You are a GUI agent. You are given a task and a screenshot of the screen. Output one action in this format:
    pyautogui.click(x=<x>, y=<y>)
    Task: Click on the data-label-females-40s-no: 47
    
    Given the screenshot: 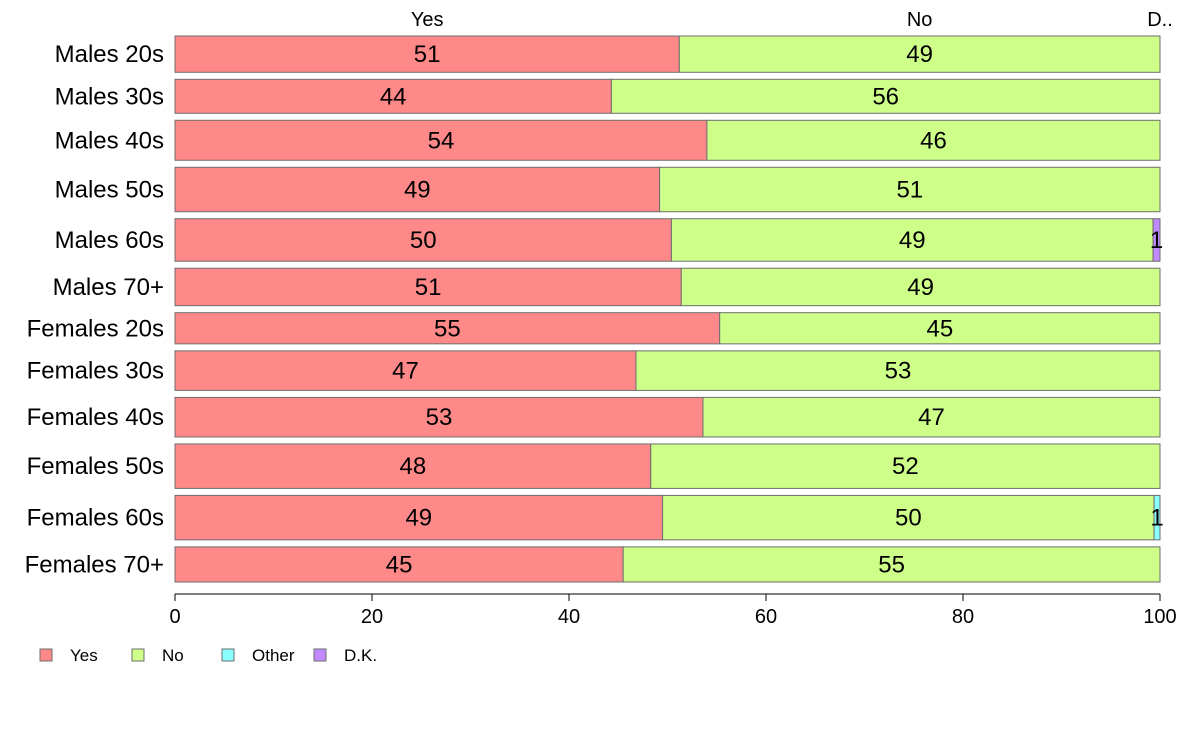 What is the action you would take?
    pyautogui.click(x=931, y=417)
    